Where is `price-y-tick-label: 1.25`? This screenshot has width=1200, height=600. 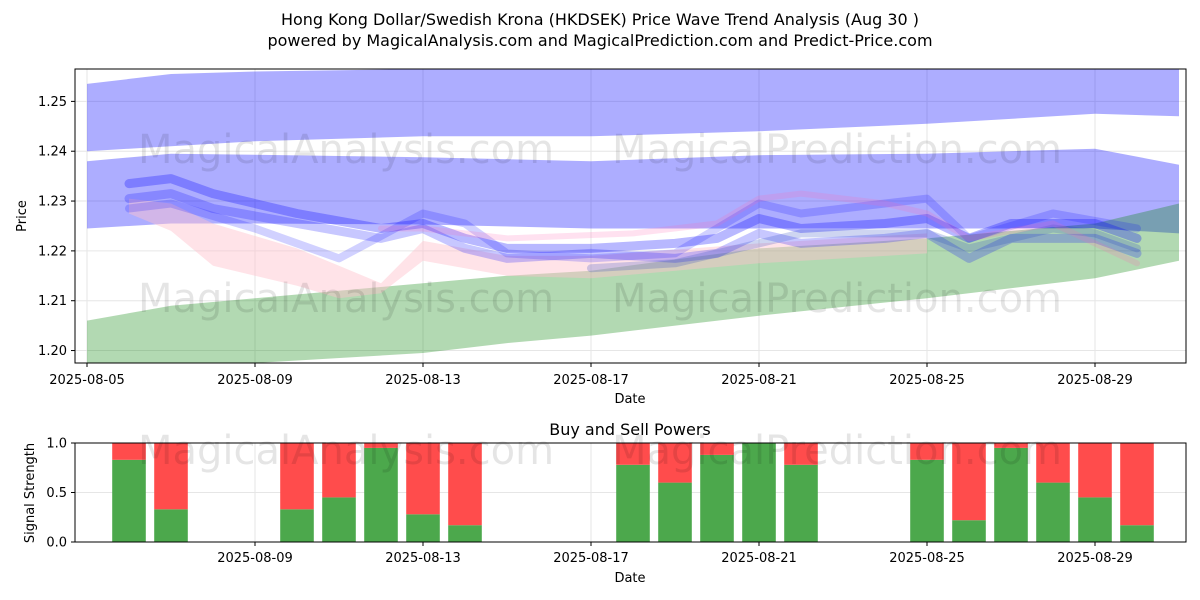
price-y-tick-label: 1.25 is located at coordinates (52, 102).